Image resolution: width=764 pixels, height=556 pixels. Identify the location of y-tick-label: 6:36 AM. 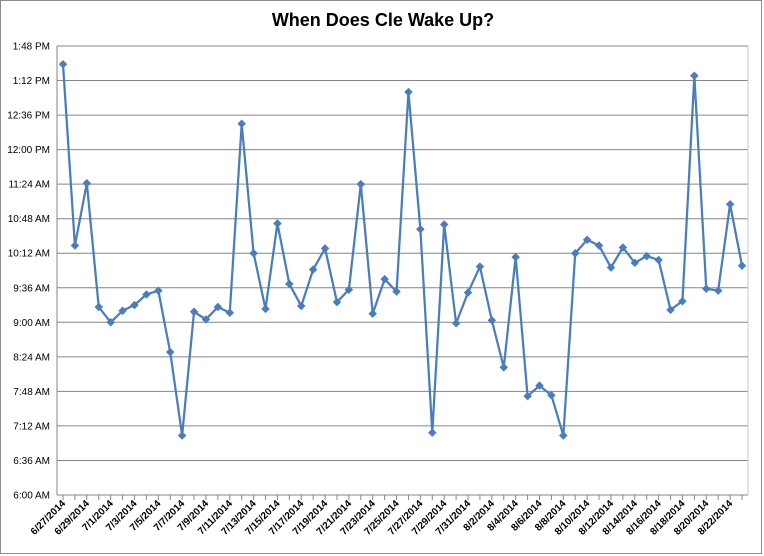
(31, 461).